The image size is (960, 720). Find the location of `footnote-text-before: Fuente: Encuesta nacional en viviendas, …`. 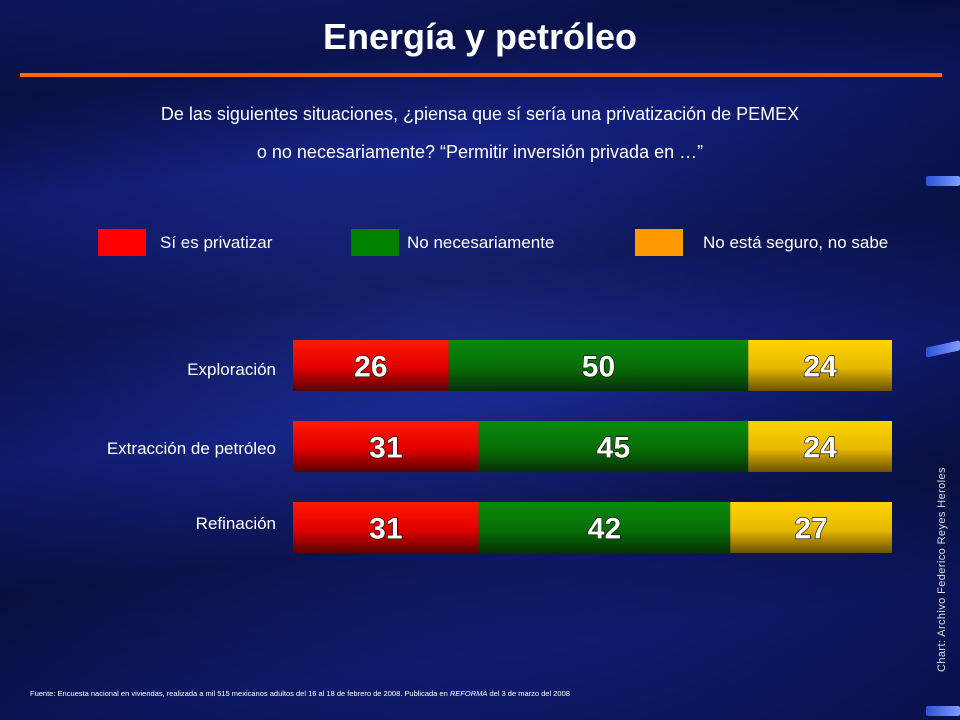

footnote-text-before: Fuente: Encuesta nacional en viviendas, … is located at coordinates (240, 693).